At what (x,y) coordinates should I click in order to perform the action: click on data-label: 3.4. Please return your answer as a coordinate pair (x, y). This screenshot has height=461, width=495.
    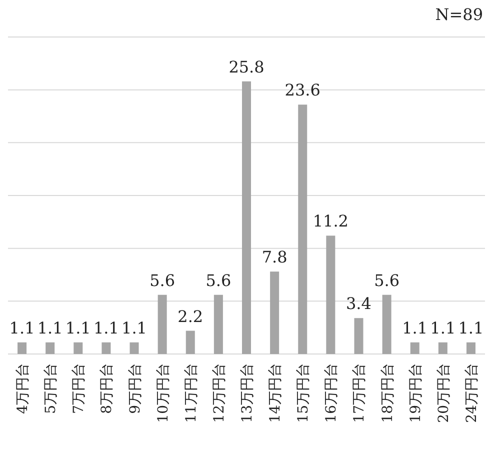
    Looking at the image, I should click on (359, 304).